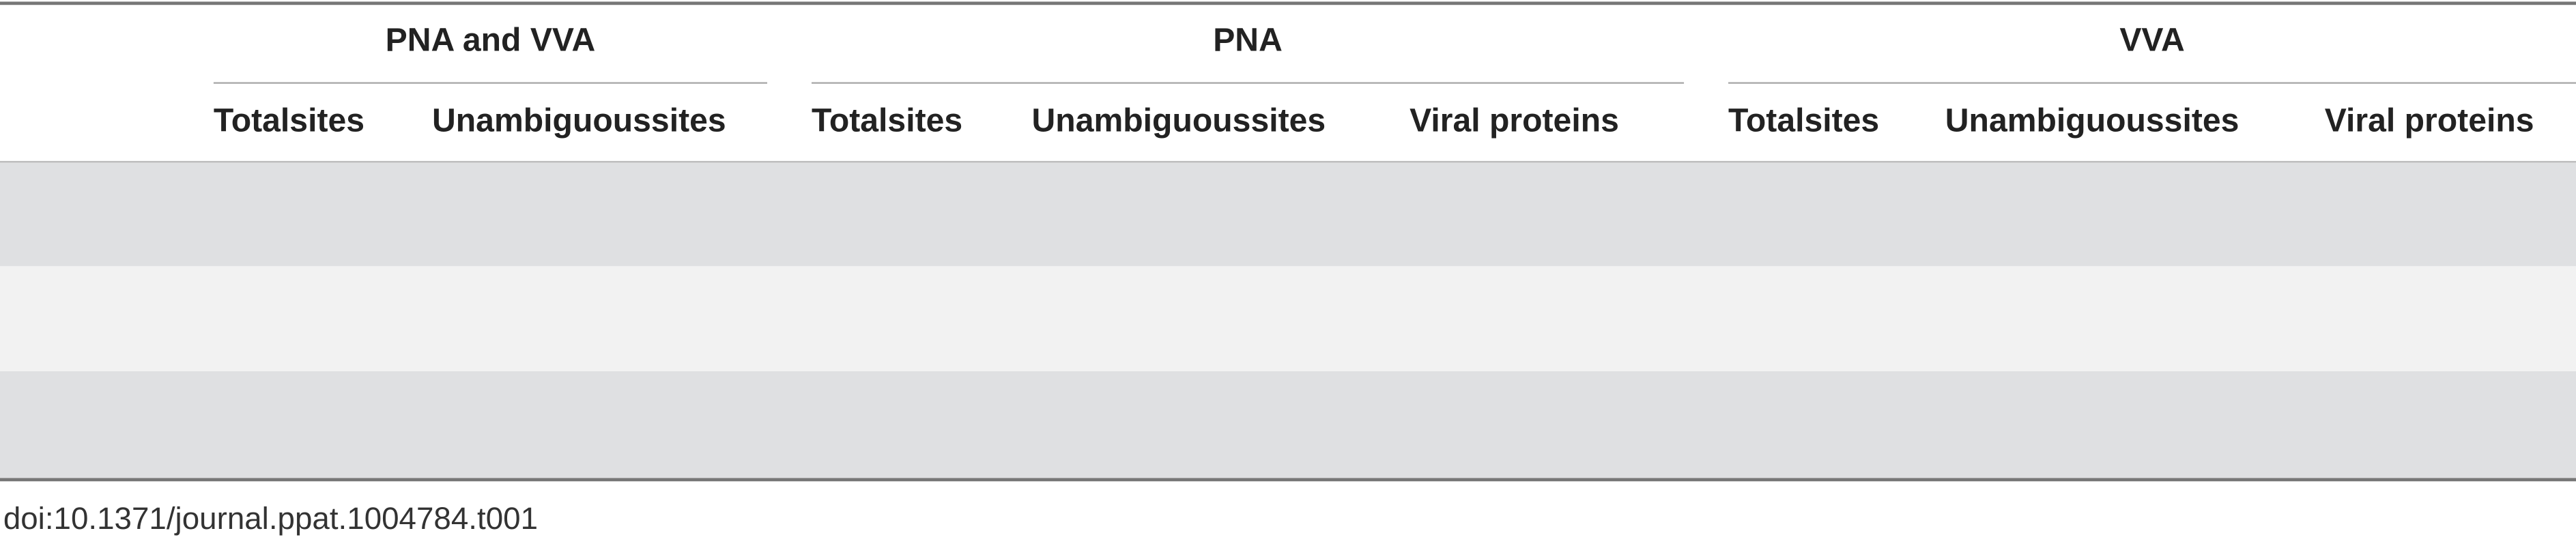  I want to click on group-header: PNA, so click(1248, 41).